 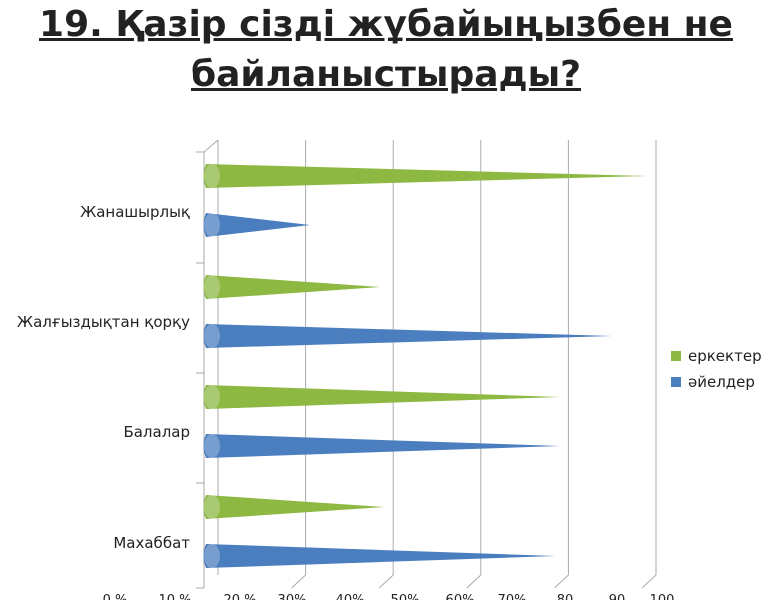 I want to click on title-line-1: 19. Қазір сізді жұбайыңызбен не, so click(x=386, y=24).